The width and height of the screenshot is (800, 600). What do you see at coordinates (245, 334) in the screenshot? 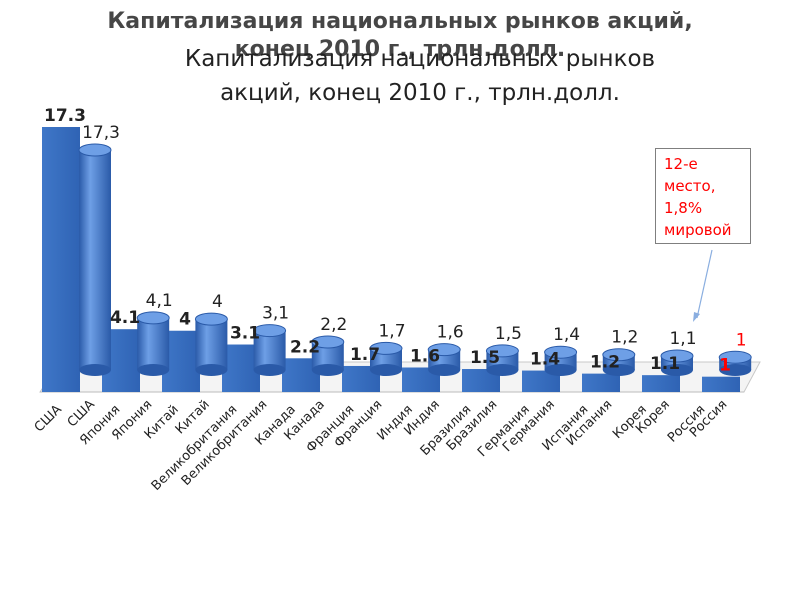
I see `flat-value-label: 3.1` at bounding box center [245, 334].